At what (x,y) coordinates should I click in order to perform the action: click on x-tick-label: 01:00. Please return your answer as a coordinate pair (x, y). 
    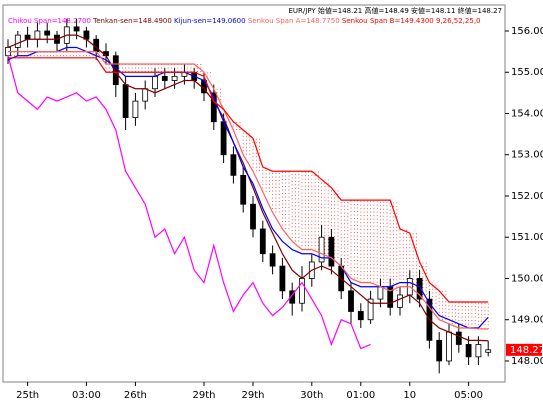
    Looking at the image, I should click on (360, 395).